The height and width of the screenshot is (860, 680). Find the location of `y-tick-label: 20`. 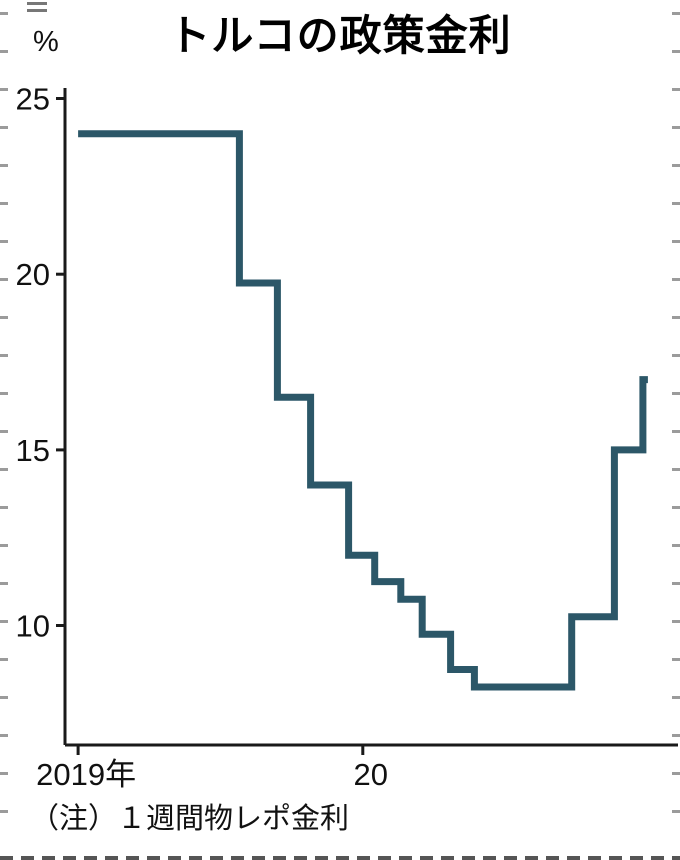

y-tick-label: 20 is located at coordinates (33, 274).